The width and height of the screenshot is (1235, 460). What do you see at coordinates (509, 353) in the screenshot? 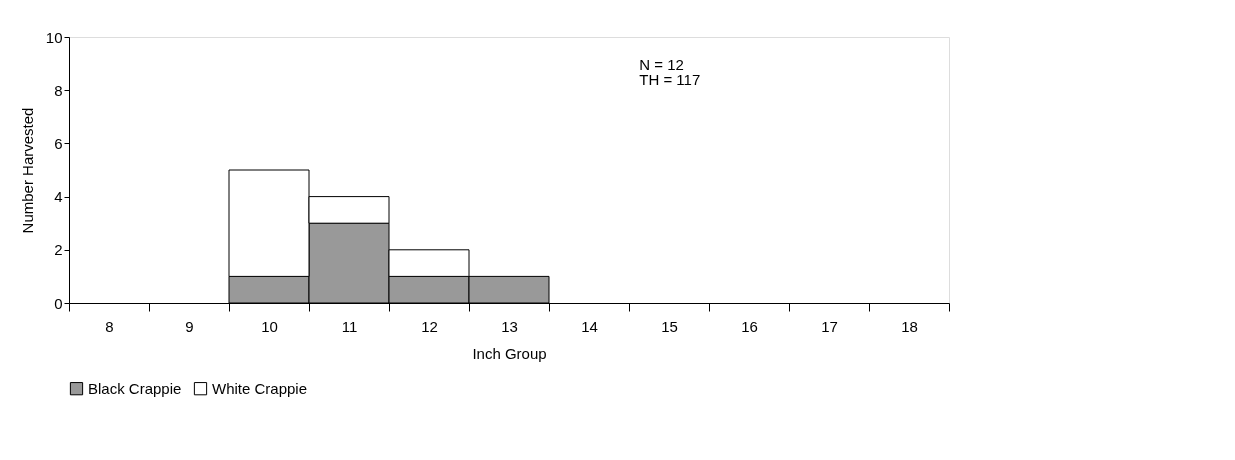
I see `x-axis-title: Inch Group` at bounding box center [509, 353].